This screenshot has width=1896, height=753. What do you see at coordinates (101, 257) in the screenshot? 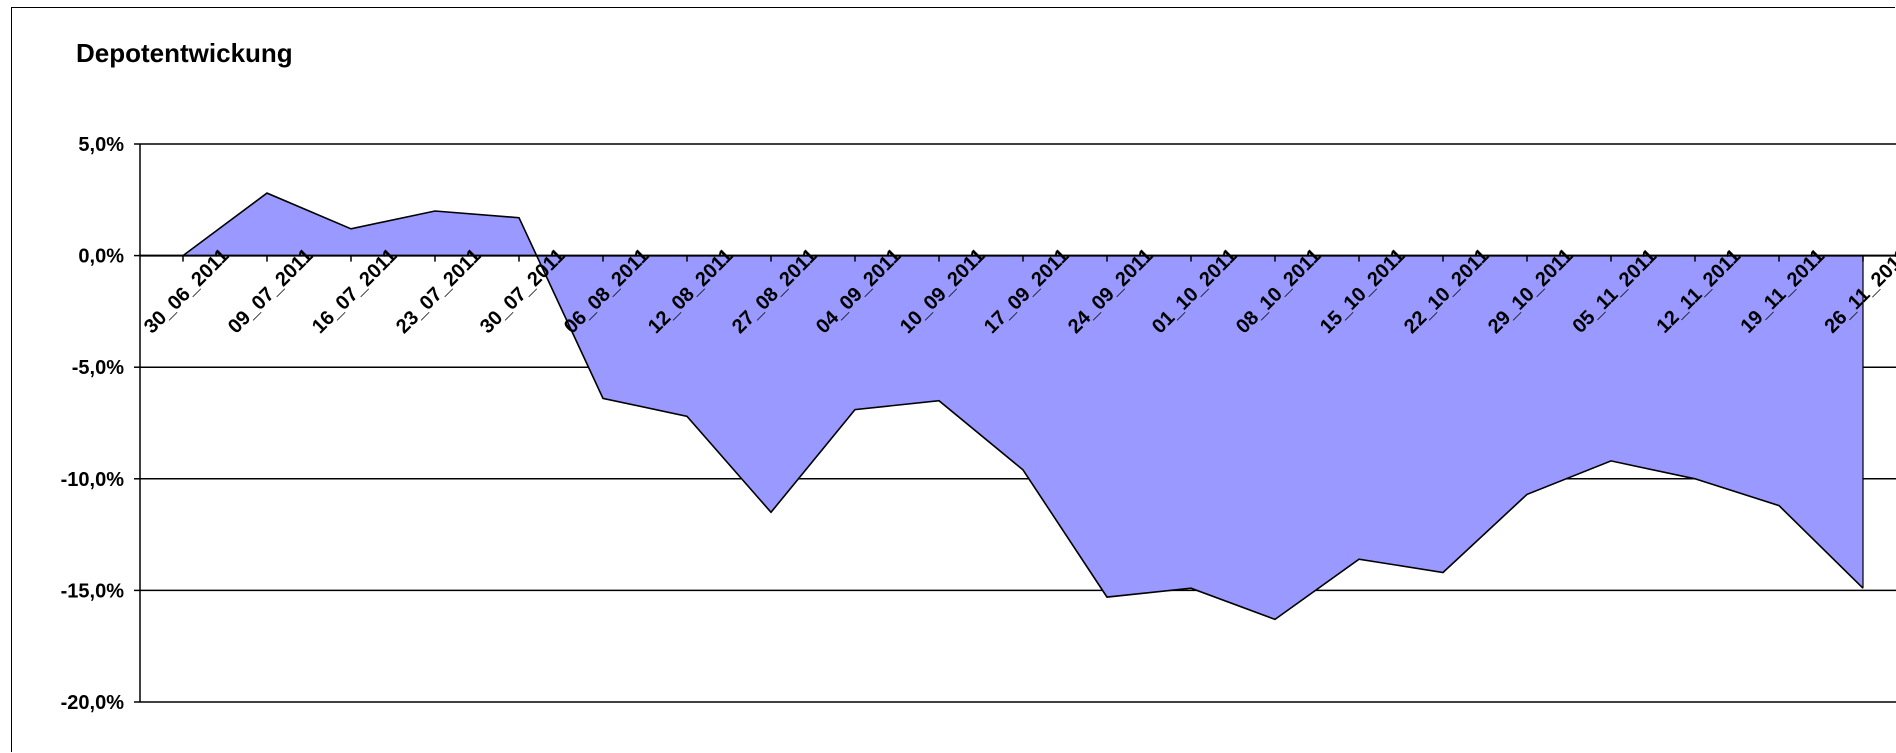
I see `y-tick-label: 0,0%` at bounding box center [101, 257].